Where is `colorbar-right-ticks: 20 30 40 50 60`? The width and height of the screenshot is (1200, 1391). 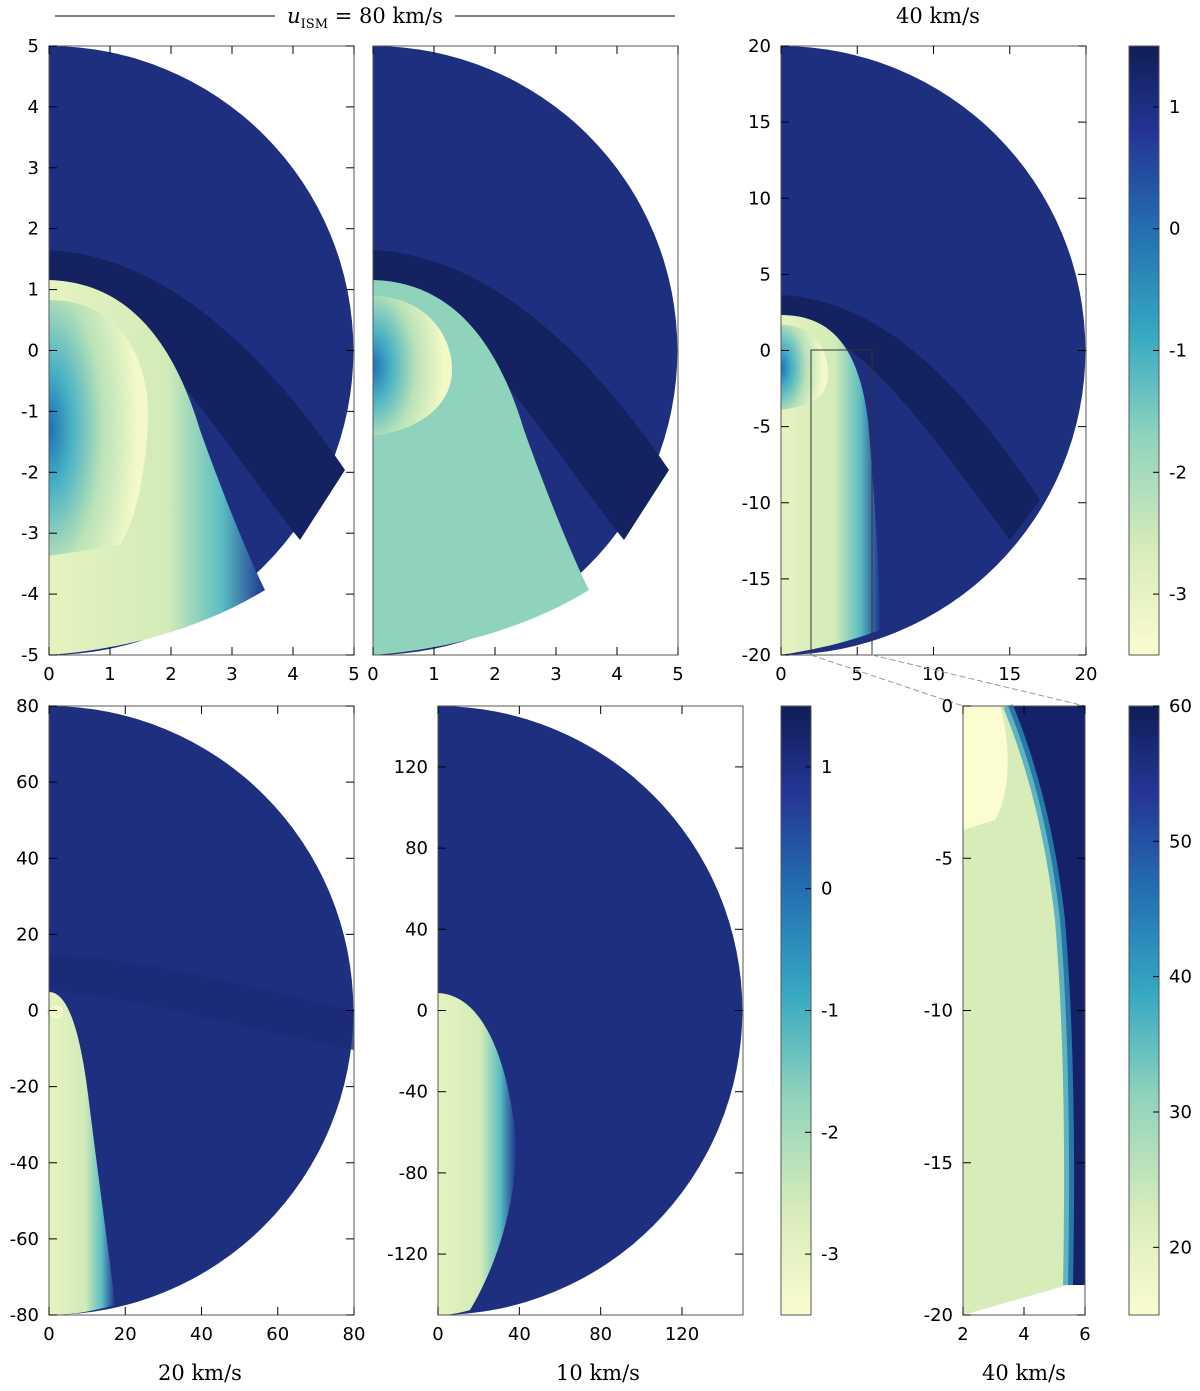
colorbar-right-ticks: 20 30 40 50 60 is located at coordinates (1172, 977).